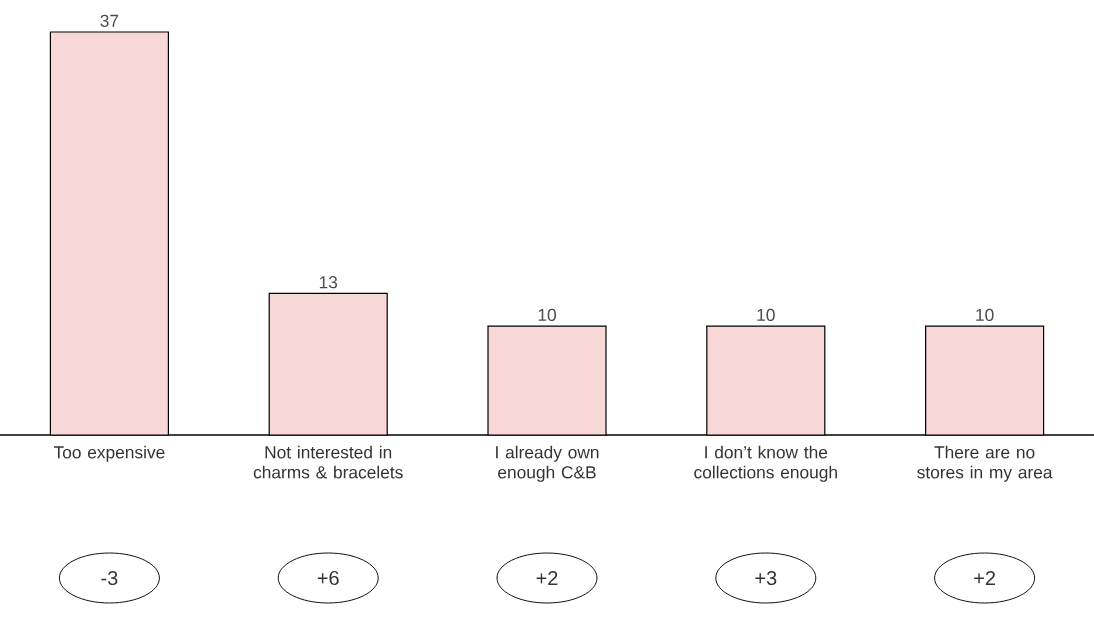 The width and height of the screenshot is (1094, 625). What do you see at coordinates (328, 282) in the screenshot?
I see `data-label: 13` at bounding box center [328, 282].